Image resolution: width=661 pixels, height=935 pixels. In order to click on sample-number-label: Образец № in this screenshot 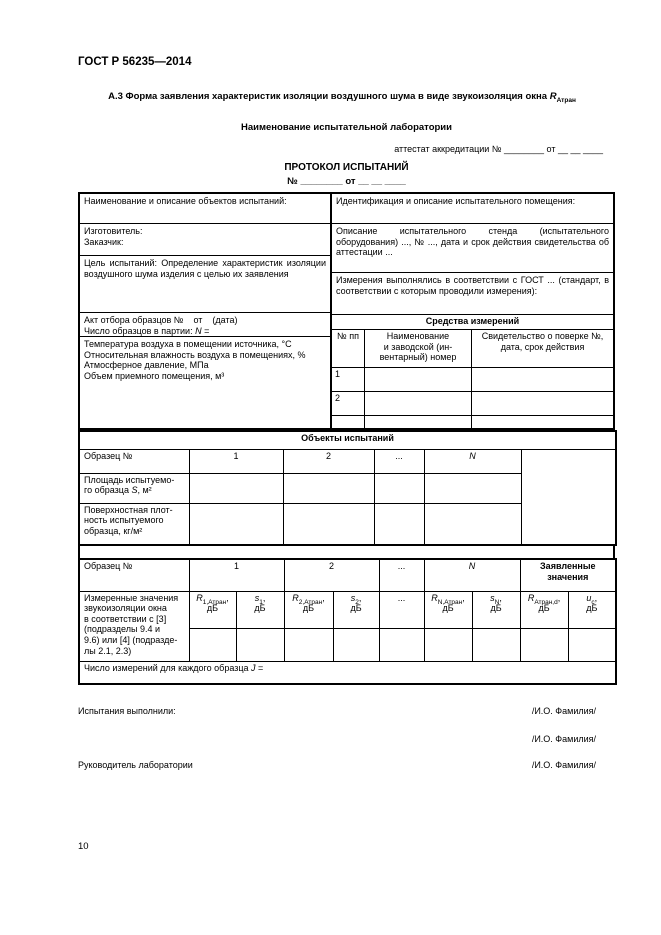, I will do `click(134, 461)`.